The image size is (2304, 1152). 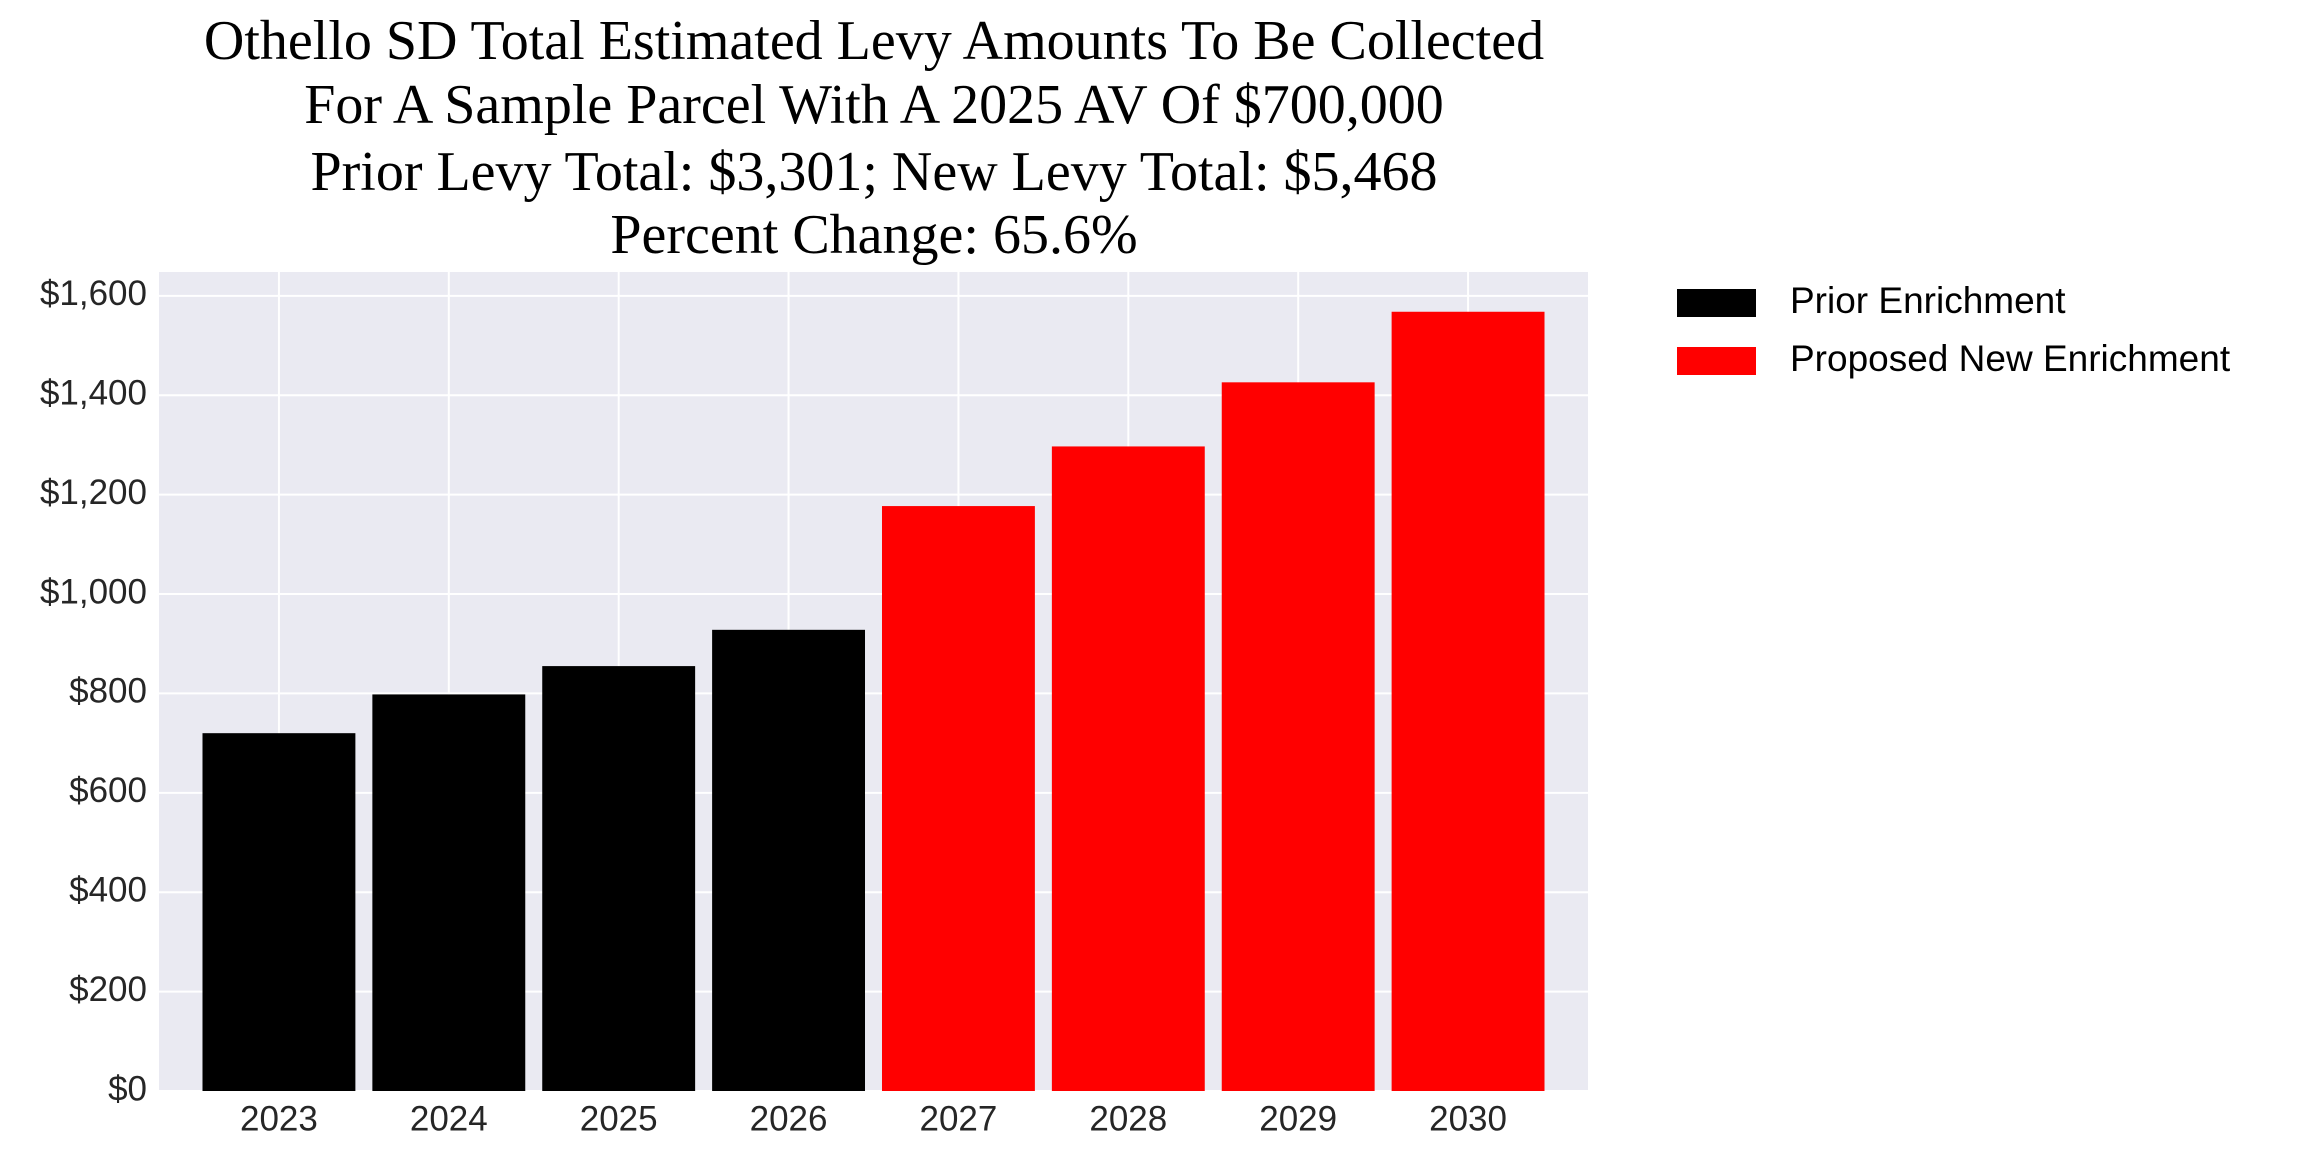 What do you see at coordinates (127, 1088) in the screenshot?
I see `y-tick-label: $0` at bounding box center [127, 1088].